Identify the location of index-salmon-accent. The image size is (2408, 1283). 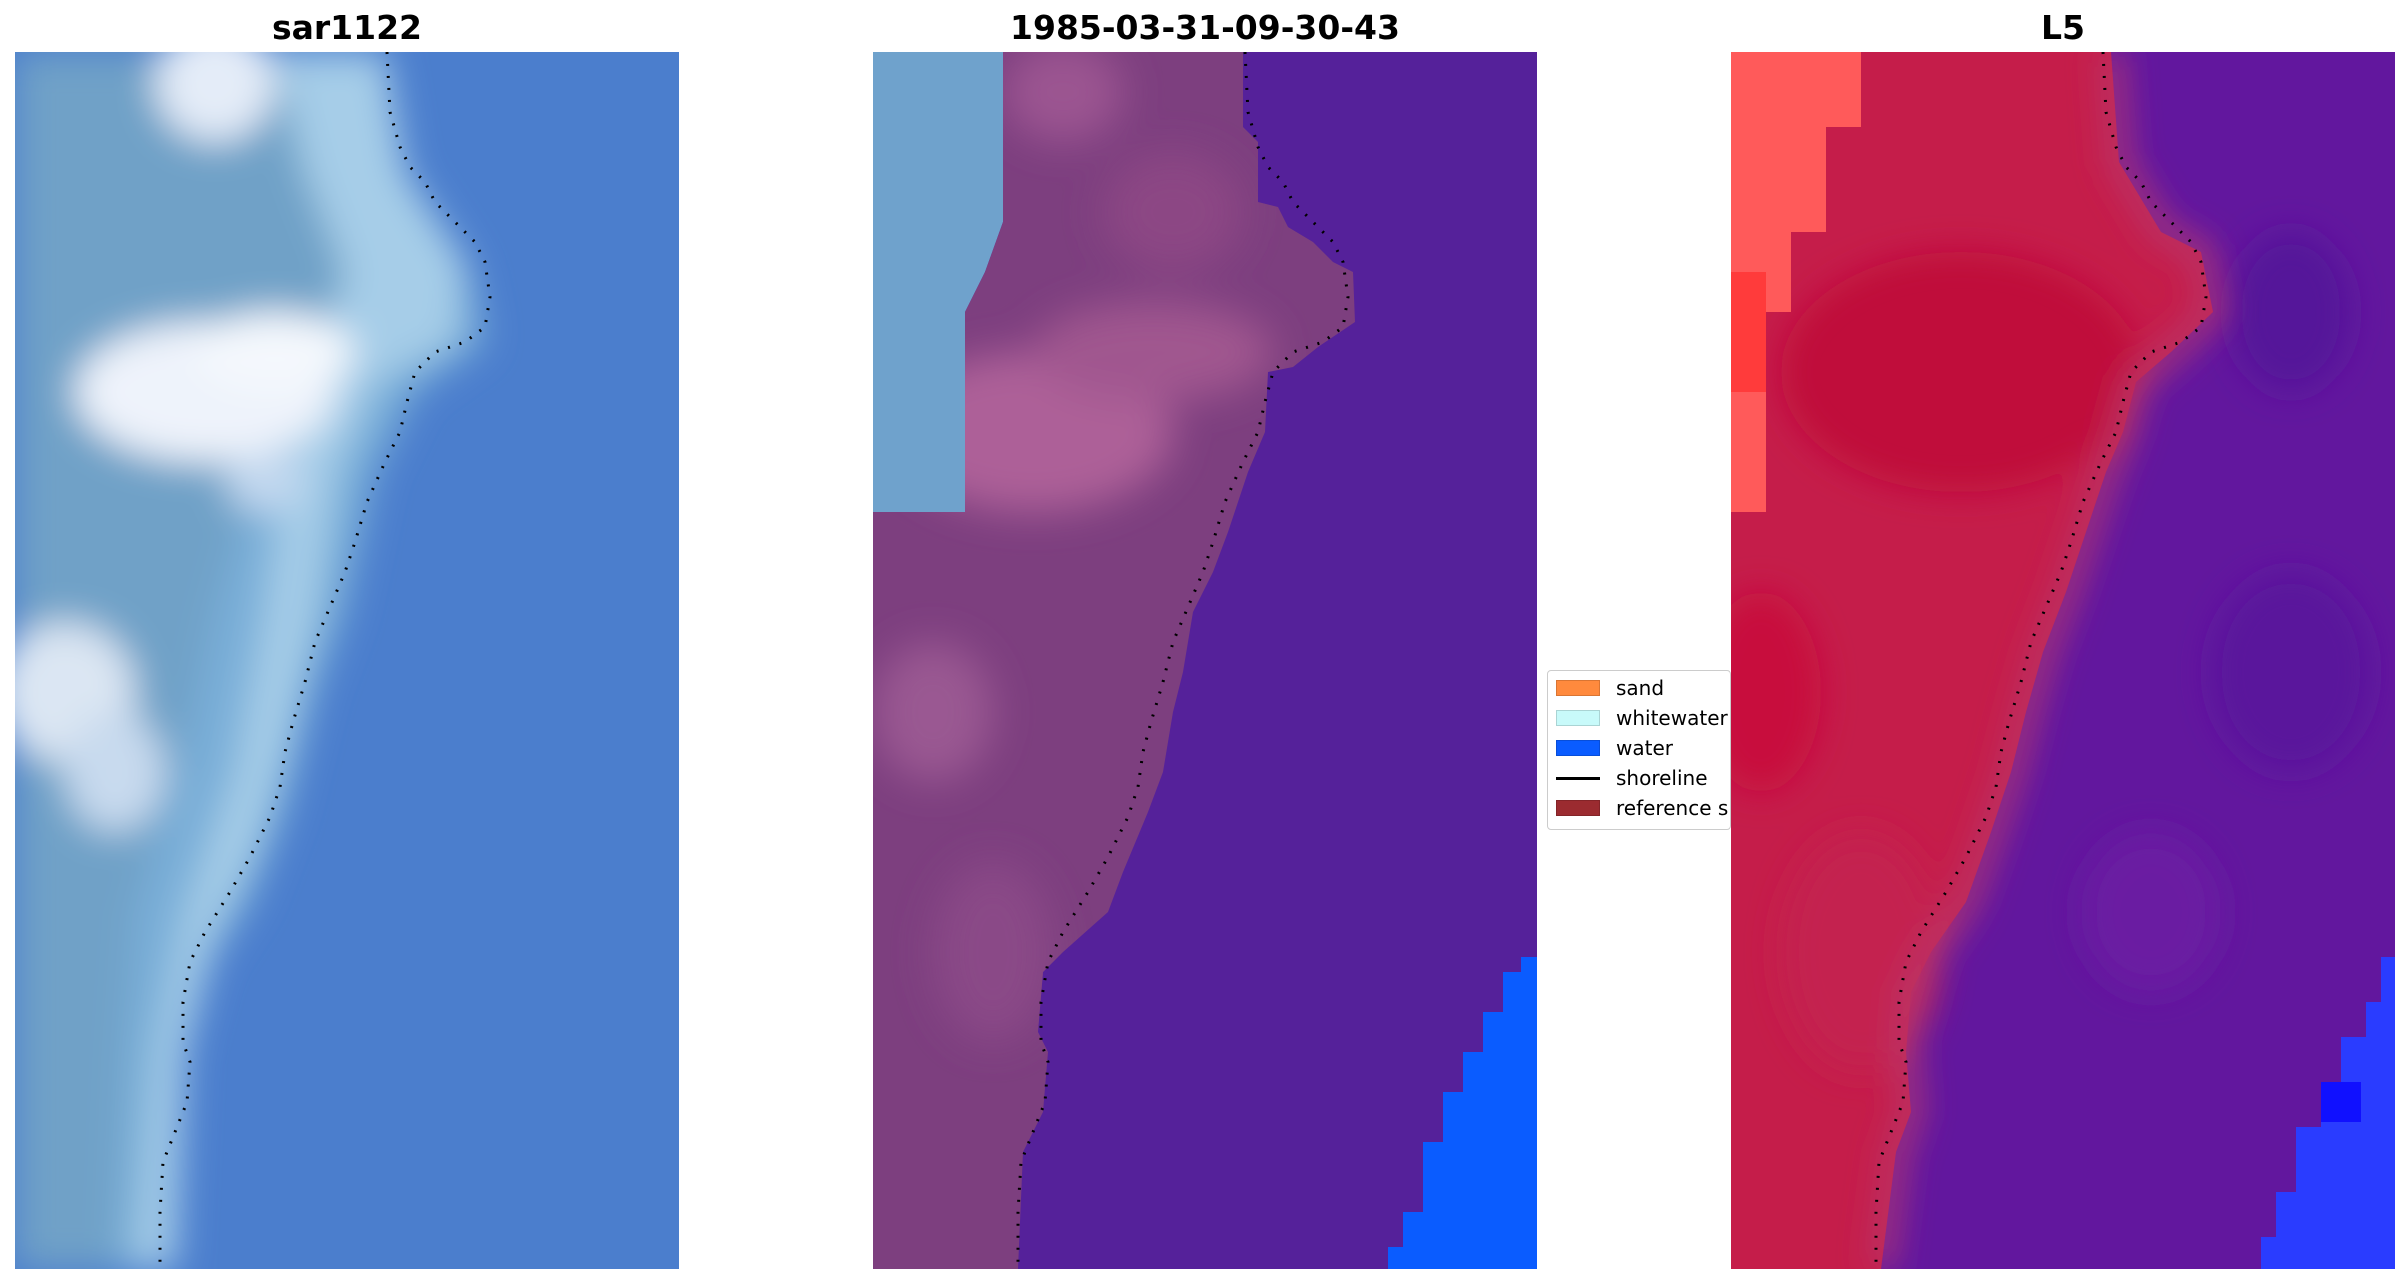
(1748, 332).